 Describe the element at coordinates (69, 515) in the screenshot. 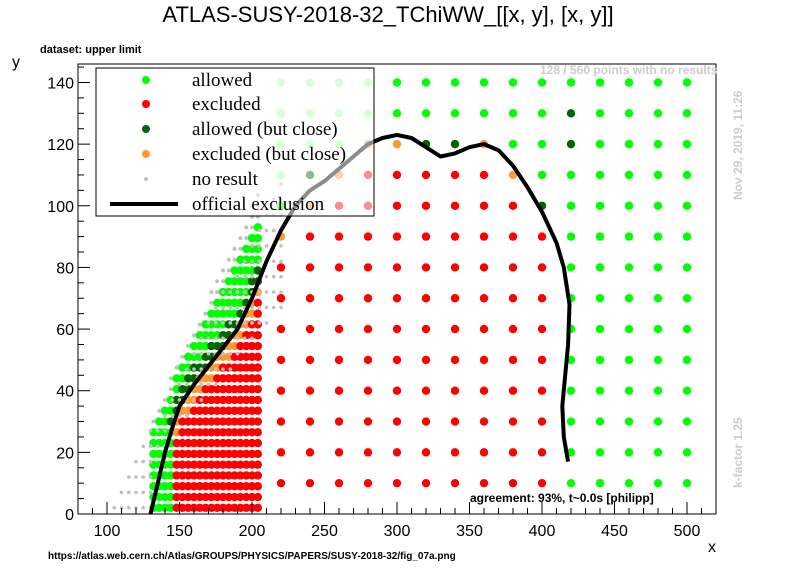

I see `y-tick-label: 0` at that location.